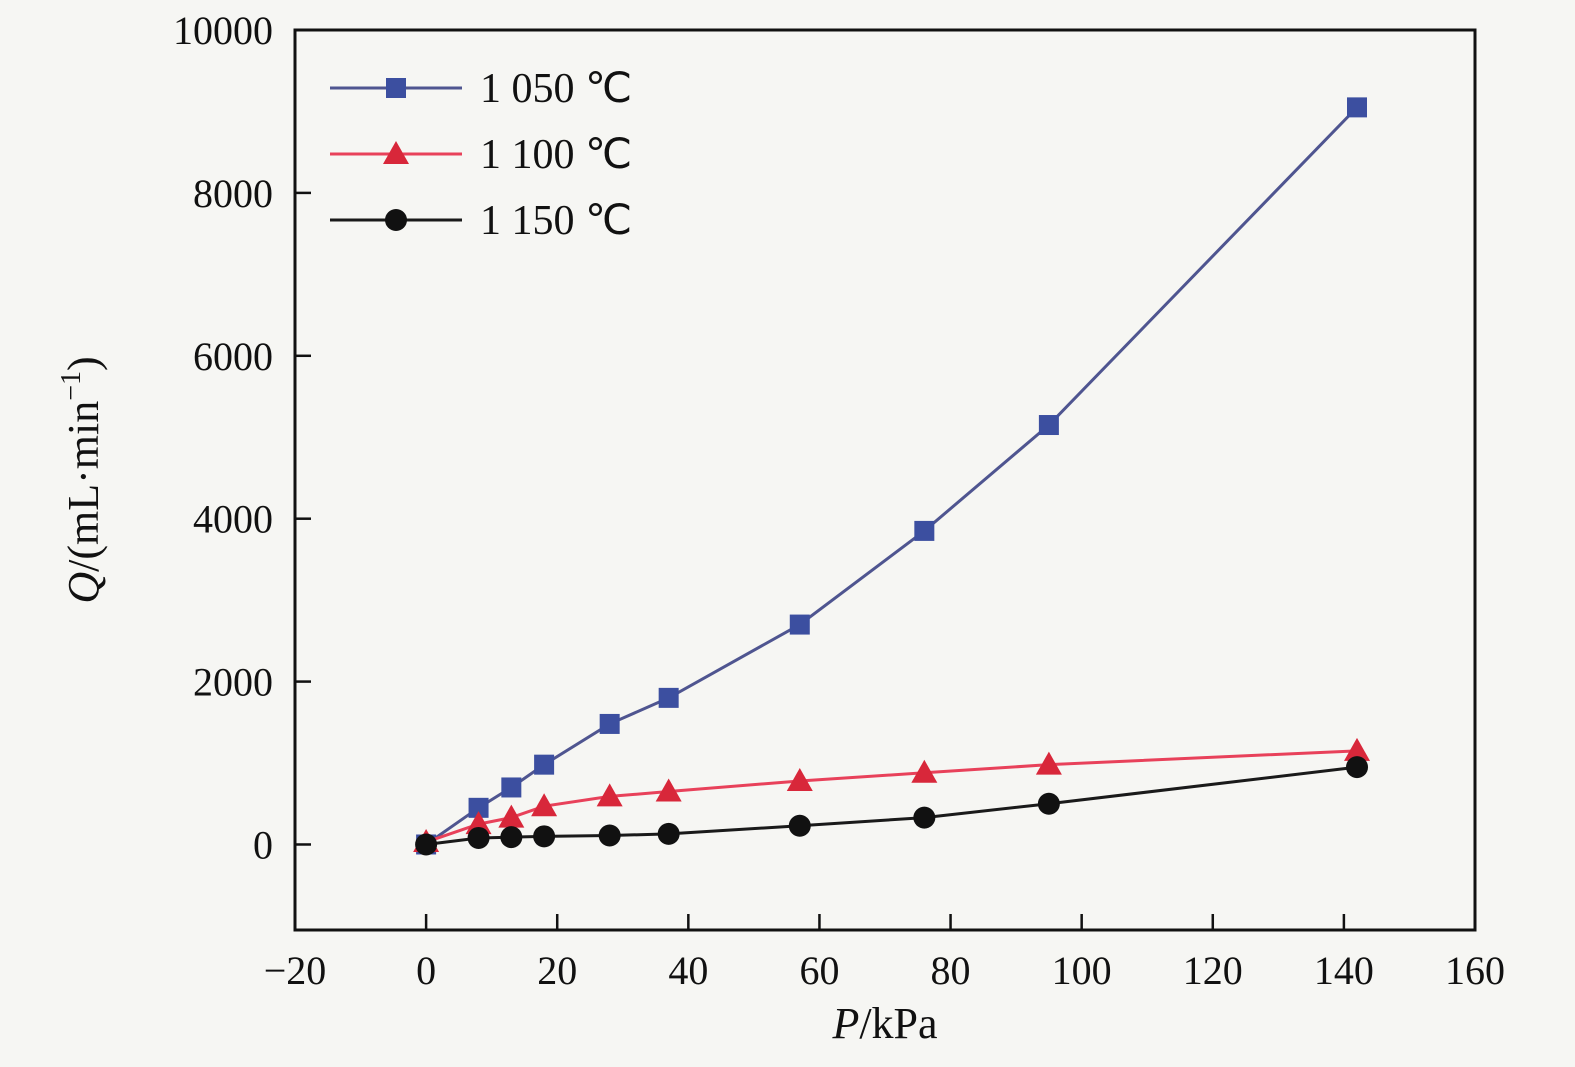 The height and width of the screenshot is (1067, 1575). Describe the element at coordinates (71, 386) in the screenshot. I see `y-axis-label-superscript: −1` at that location.